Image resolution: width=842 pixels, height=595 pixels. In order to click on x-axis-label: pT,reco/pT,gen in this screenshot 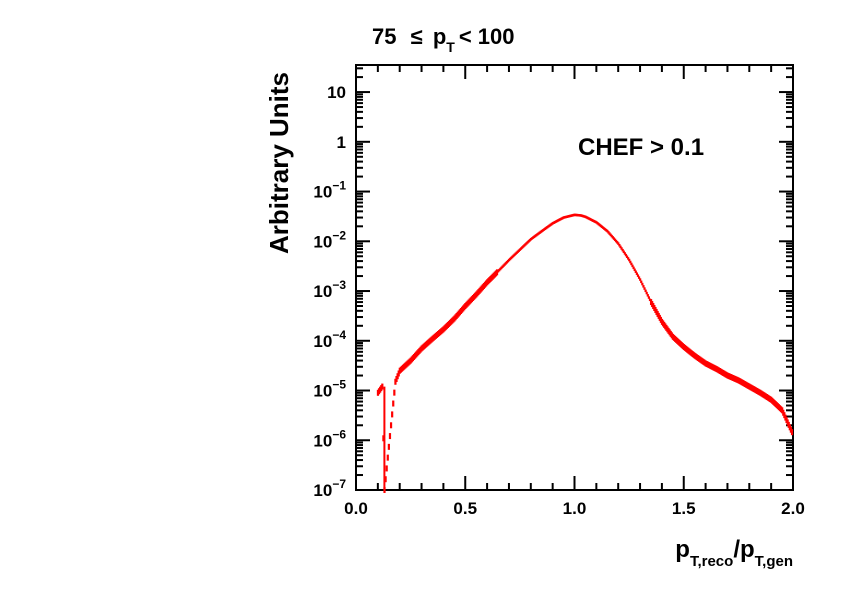, I will do `click(734, 553)`.